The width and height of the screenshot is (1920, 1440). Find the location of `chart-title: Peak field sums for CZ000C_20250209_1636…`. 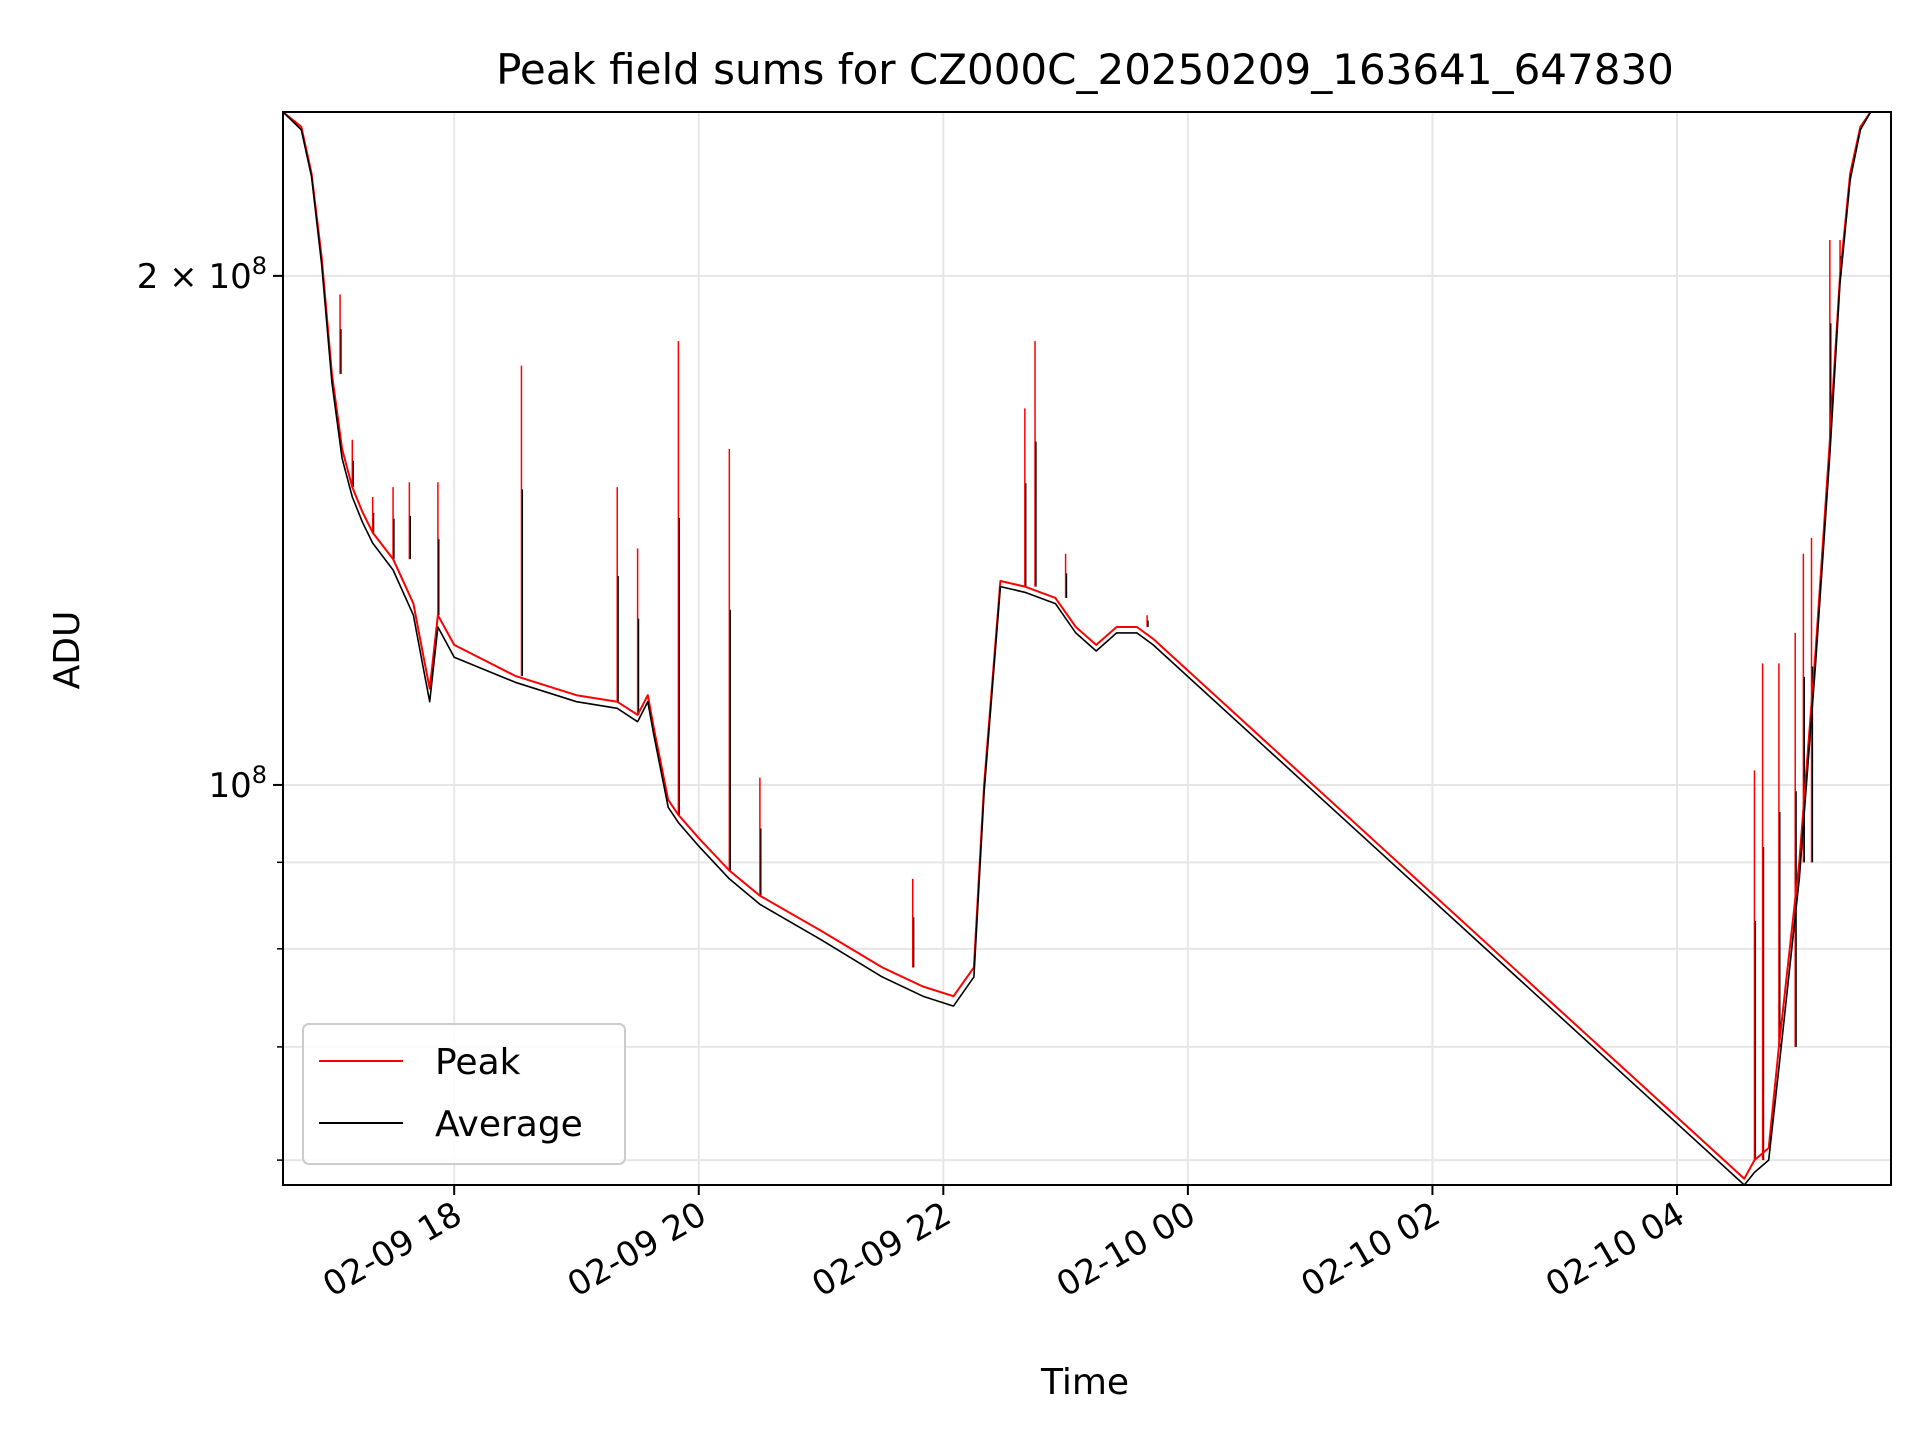

chart-title: Peak field sums for CZ000C_20250209_1636… is located at coordinates (1085, 69).